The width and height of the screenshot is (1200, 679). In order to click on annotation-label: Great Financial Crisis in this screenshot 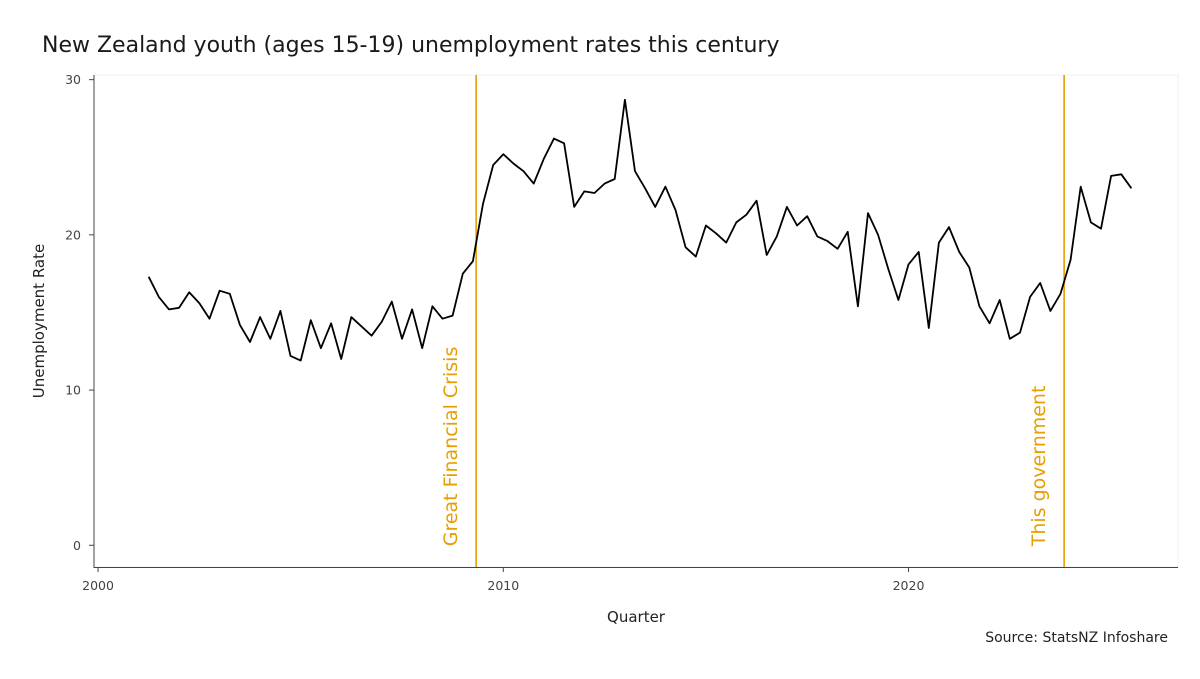, I will do `click(451, 447)`.